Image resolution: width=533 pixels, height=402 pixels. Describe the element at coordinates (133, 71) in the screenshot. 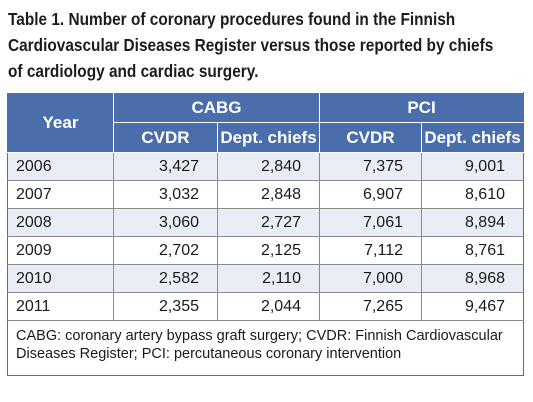

I see `caption-line-3: of cardiology and cardiac surgery.` at that location.